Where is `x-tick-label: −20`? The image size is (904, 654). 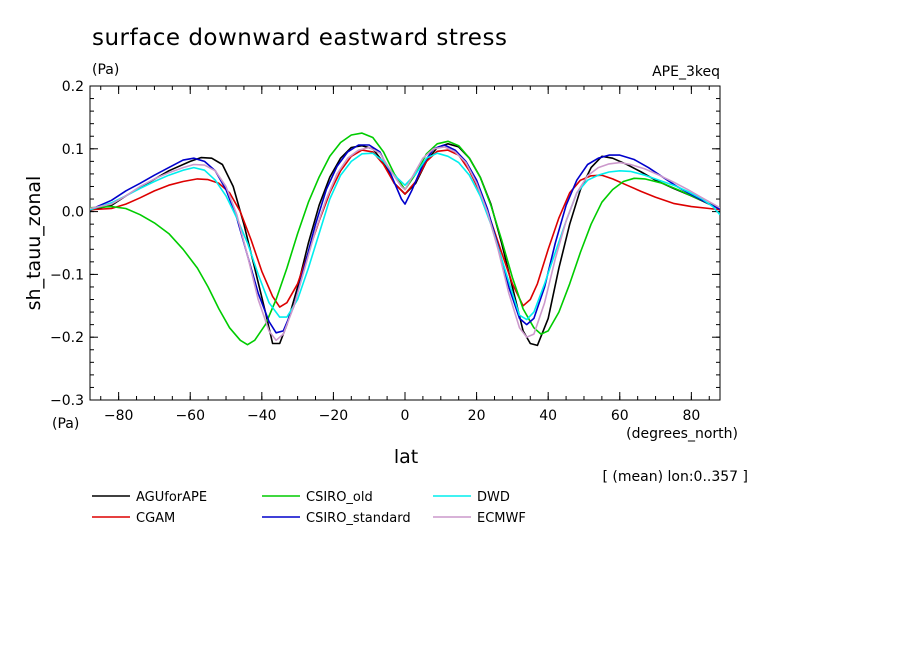
x-tick-label: −20 is located at coordinates (334, 416).